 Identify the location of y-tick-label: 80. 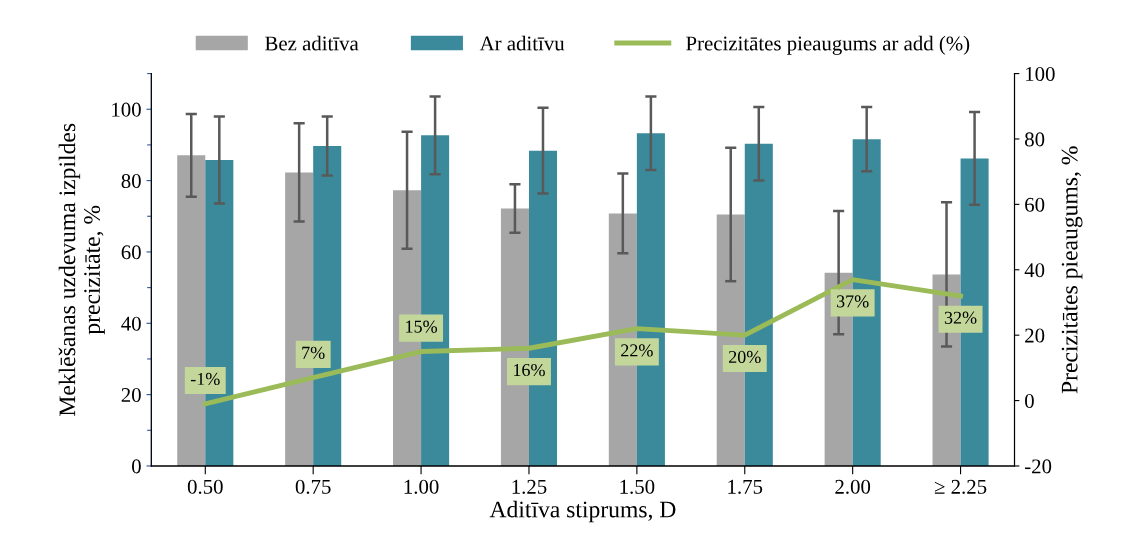
(131, 181).